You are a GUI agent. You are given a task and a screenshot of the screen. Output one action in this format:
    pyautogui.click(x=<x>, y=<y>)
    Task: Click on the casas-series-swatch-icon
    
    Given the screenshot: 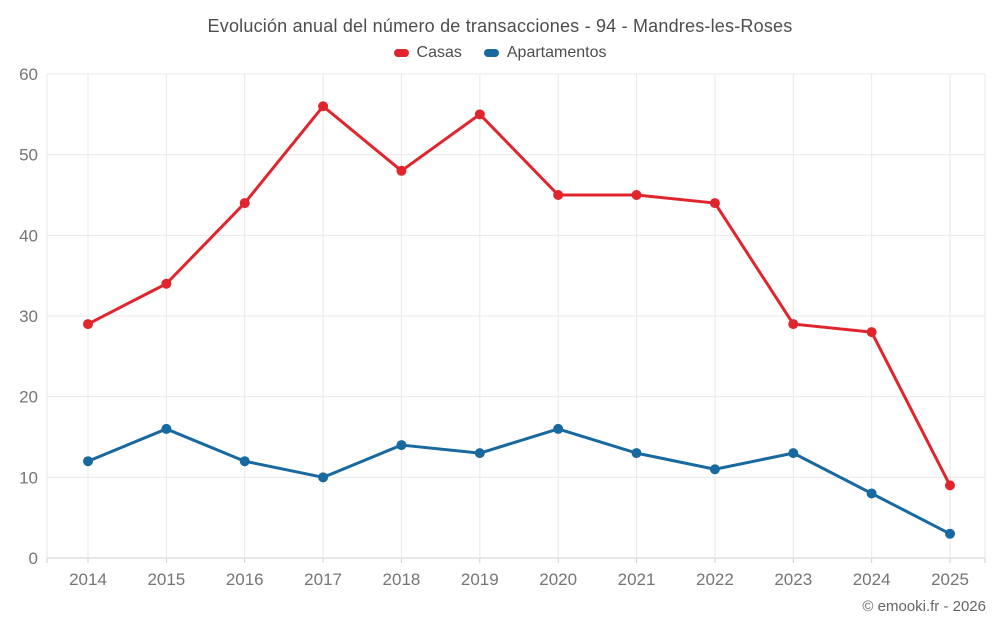 What is the action you would take?
    pyautogui.click(x=401, y=53)
    